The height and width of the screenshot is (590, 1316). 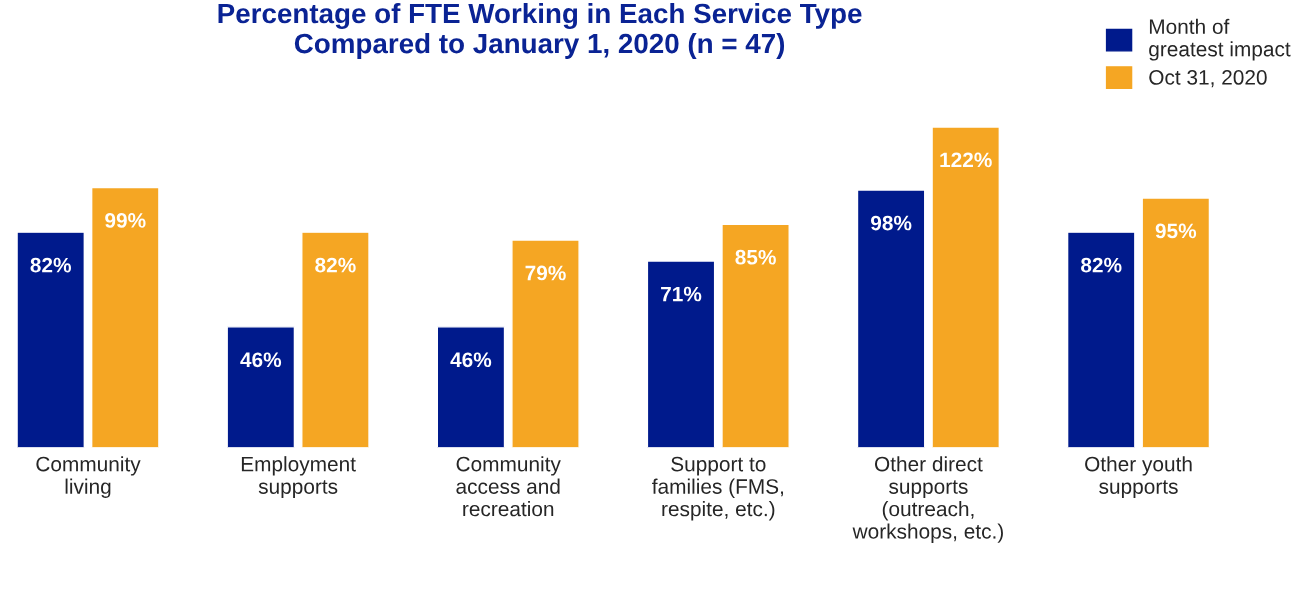 What do you see at coordinates (1138, 477) in the screenshot?
I see `x-tick-label: Other youth supports` at bounding box center [1138, 477].